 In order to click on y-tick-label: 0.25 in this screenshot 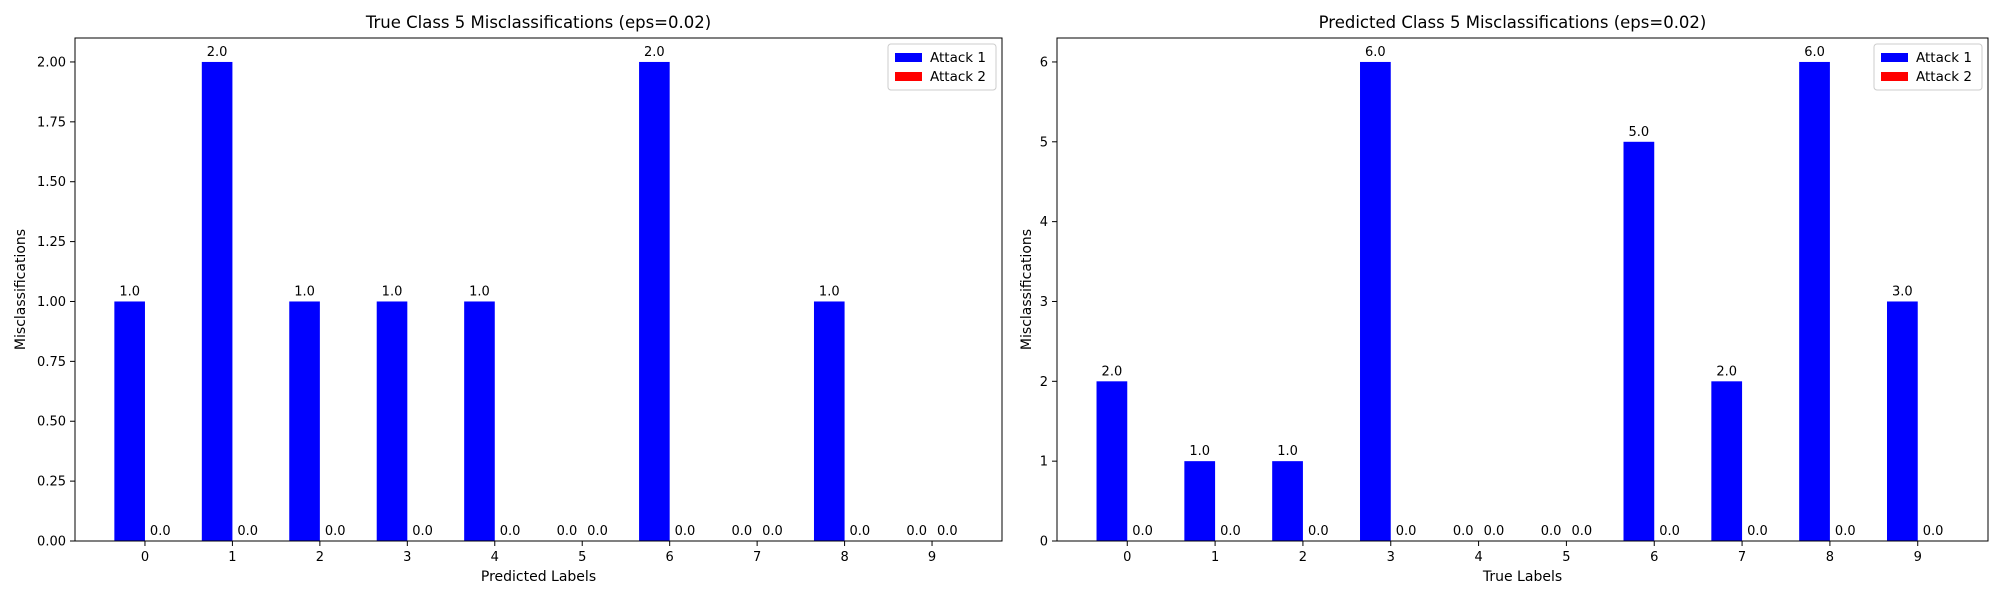, I will do `click(51, 482)`.